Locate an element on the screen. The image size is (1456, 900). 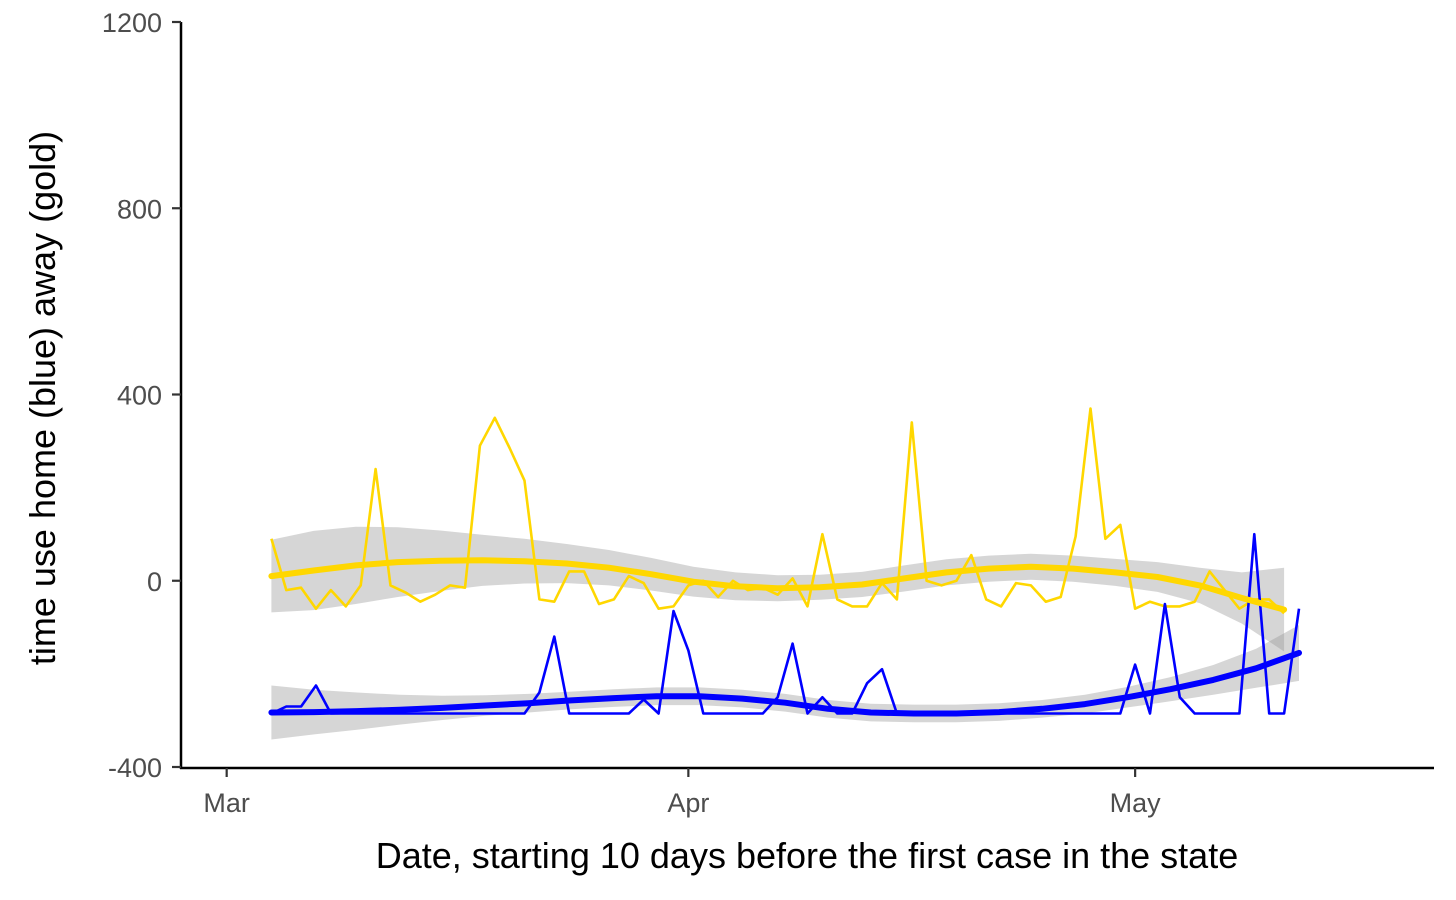
x-tick-label: May is located at coordinates (1136, 803).